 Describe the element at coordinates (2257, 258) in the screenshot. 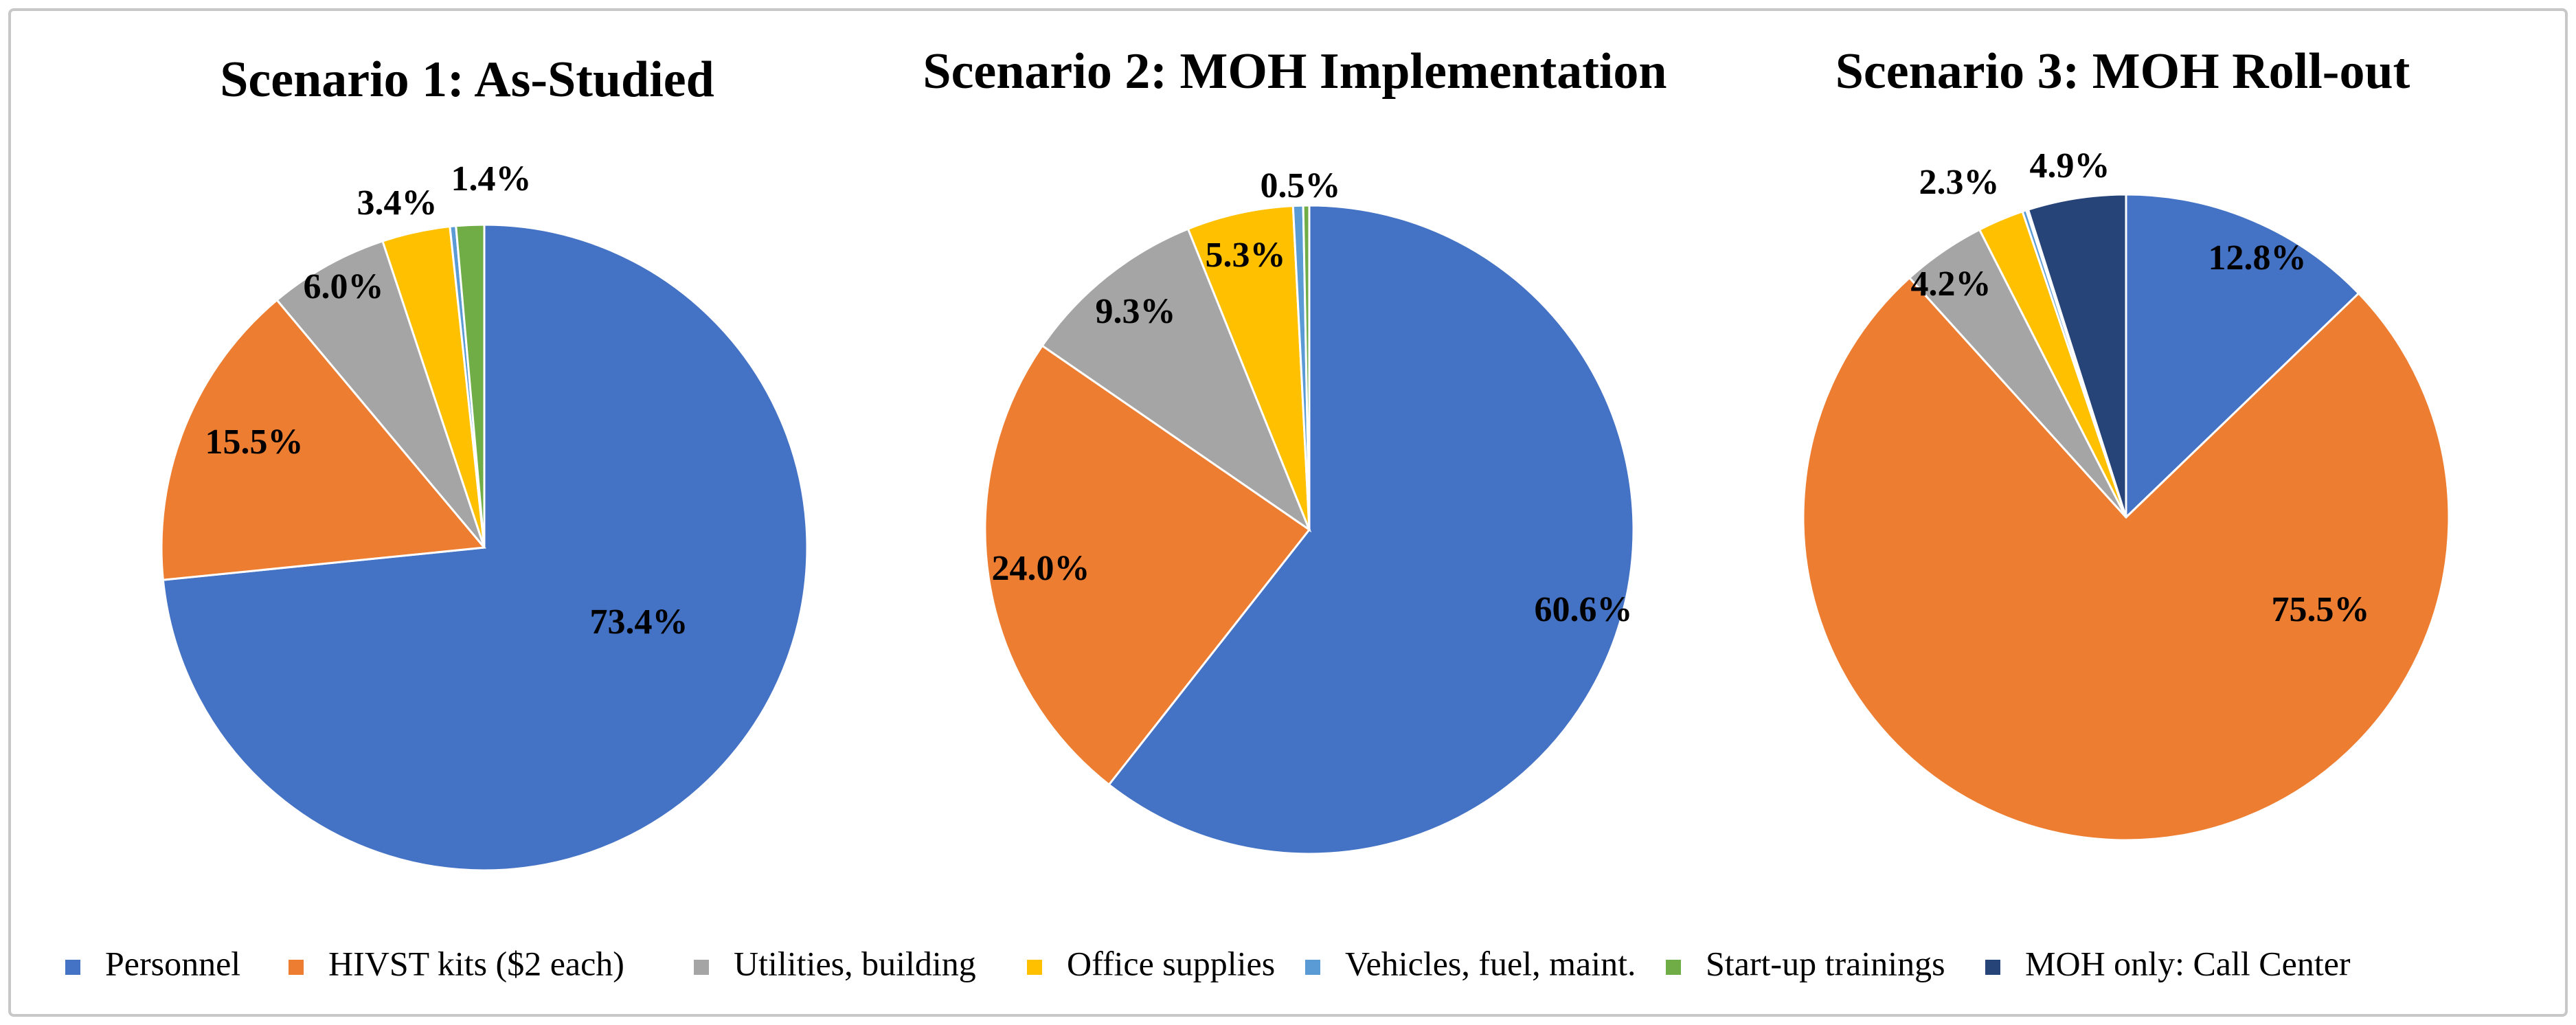

I see `data-label-personnel: 12.8%` at that location.